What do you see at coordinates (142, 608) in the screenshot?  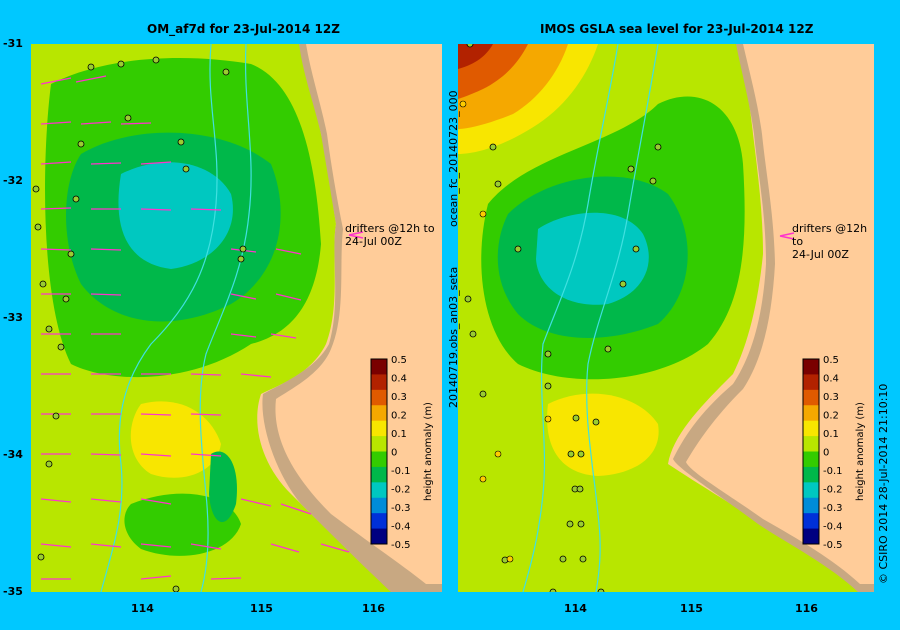 I see `lon-tick-114-left: 114` at bounding box center [142, 608].